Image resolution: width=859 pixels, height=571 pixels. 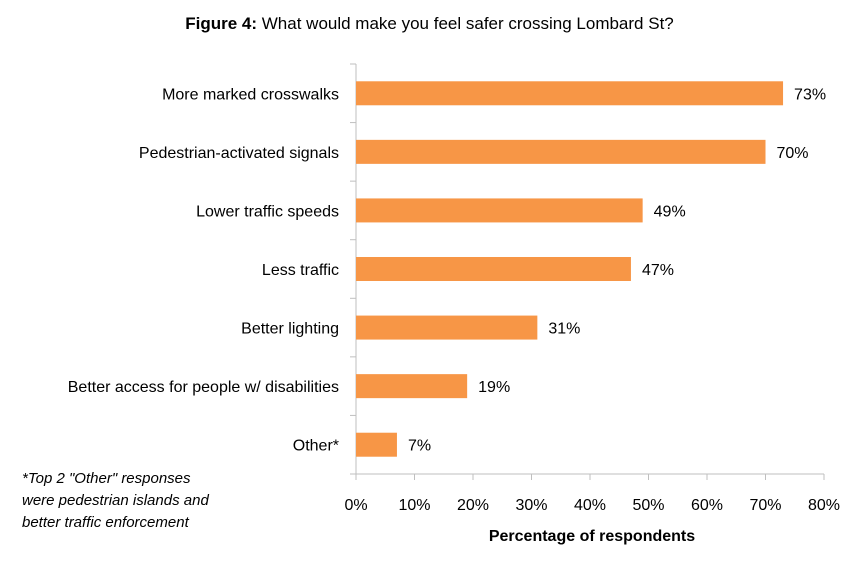 I want to click on x-tick-label: 70%, so click(x=765, y=505).